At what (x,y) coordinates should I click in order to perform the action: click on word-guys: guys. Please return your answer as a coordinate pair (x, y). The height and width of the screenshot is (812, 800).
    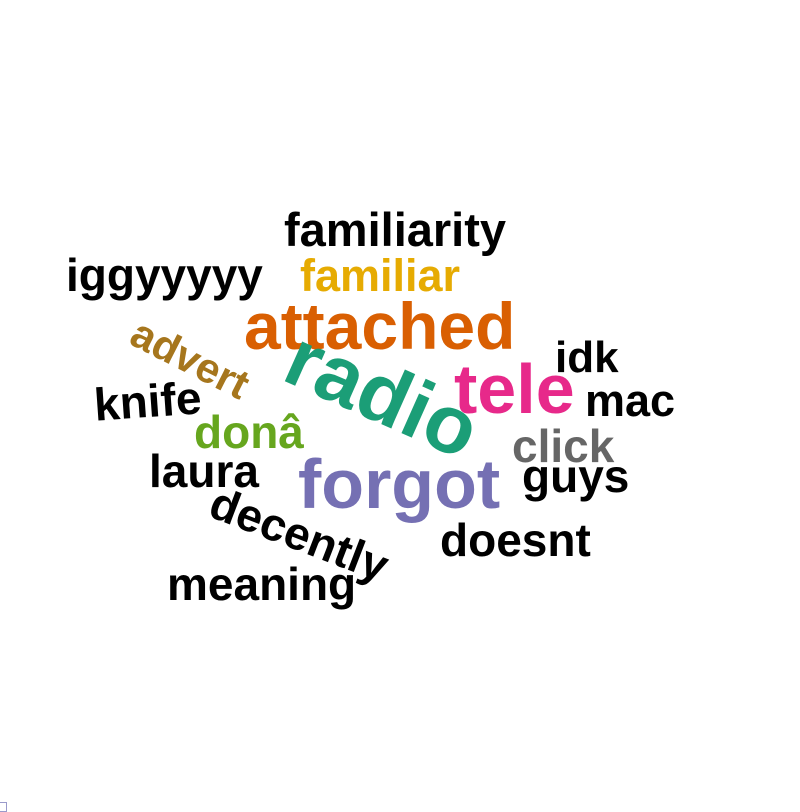
    Looking at the image, I should click on (576, 476).